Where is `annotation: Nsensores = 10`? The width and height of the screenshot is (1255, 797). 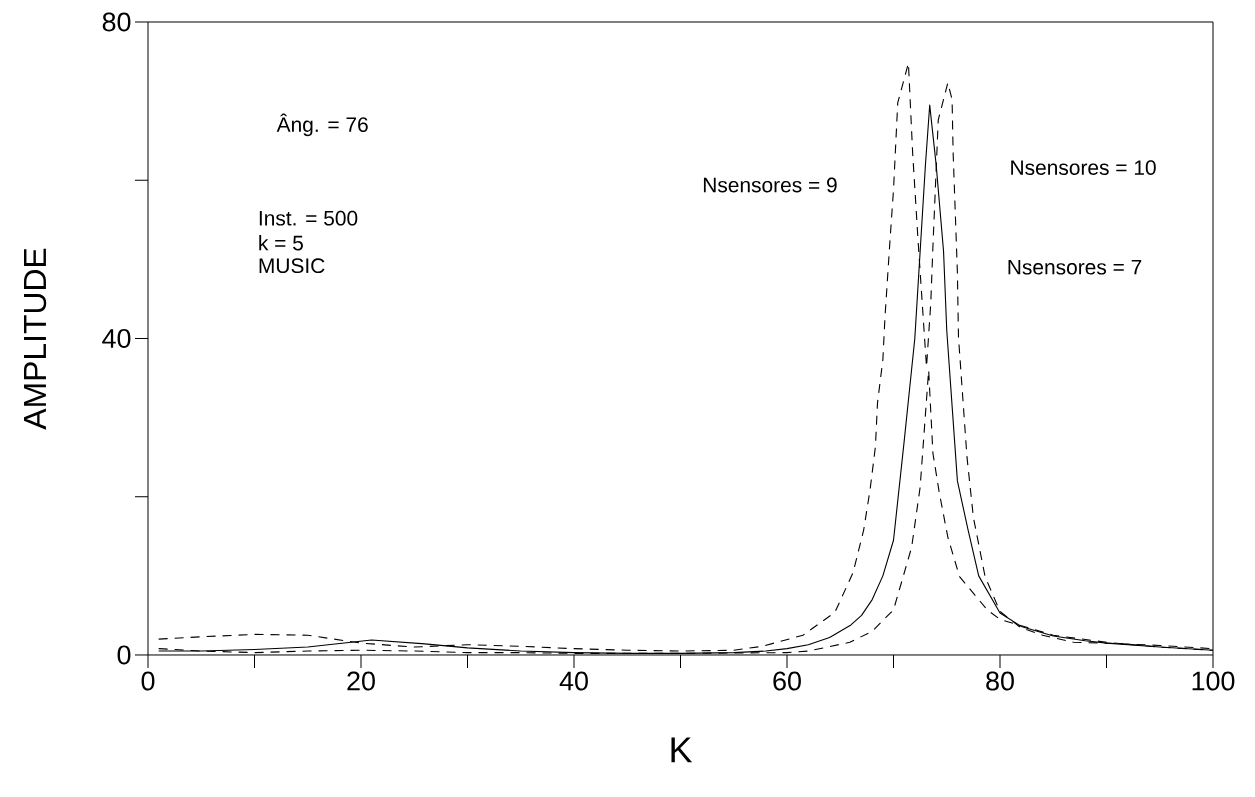 annotation: Nsensores = 10 is located at coordinates (1083, 167).